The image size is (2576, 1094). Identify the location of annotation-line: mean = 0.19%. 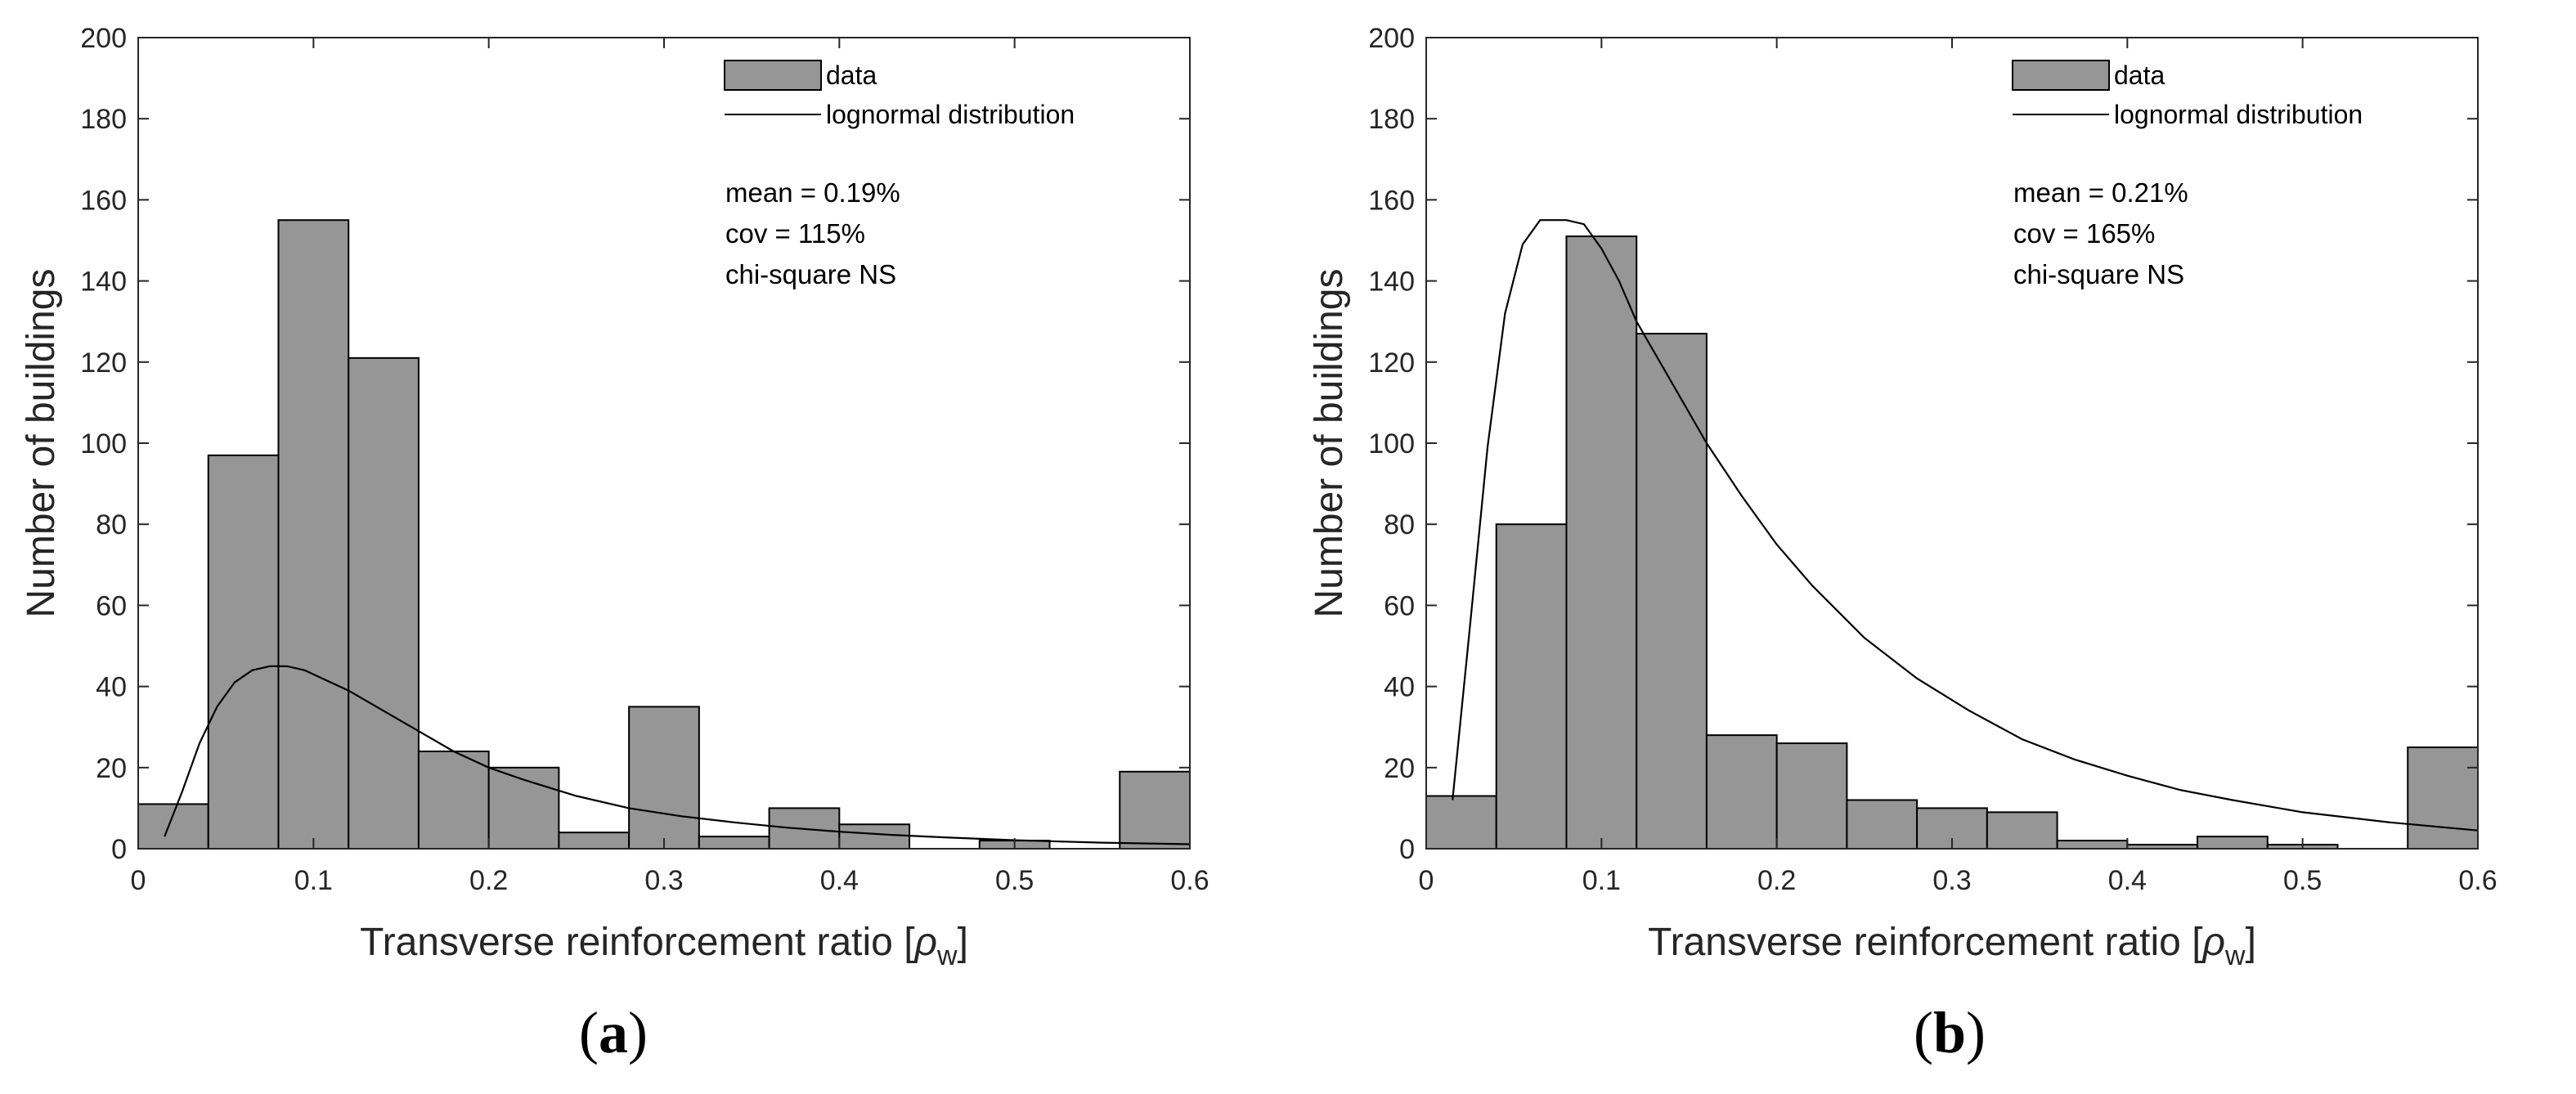
(812, 192).